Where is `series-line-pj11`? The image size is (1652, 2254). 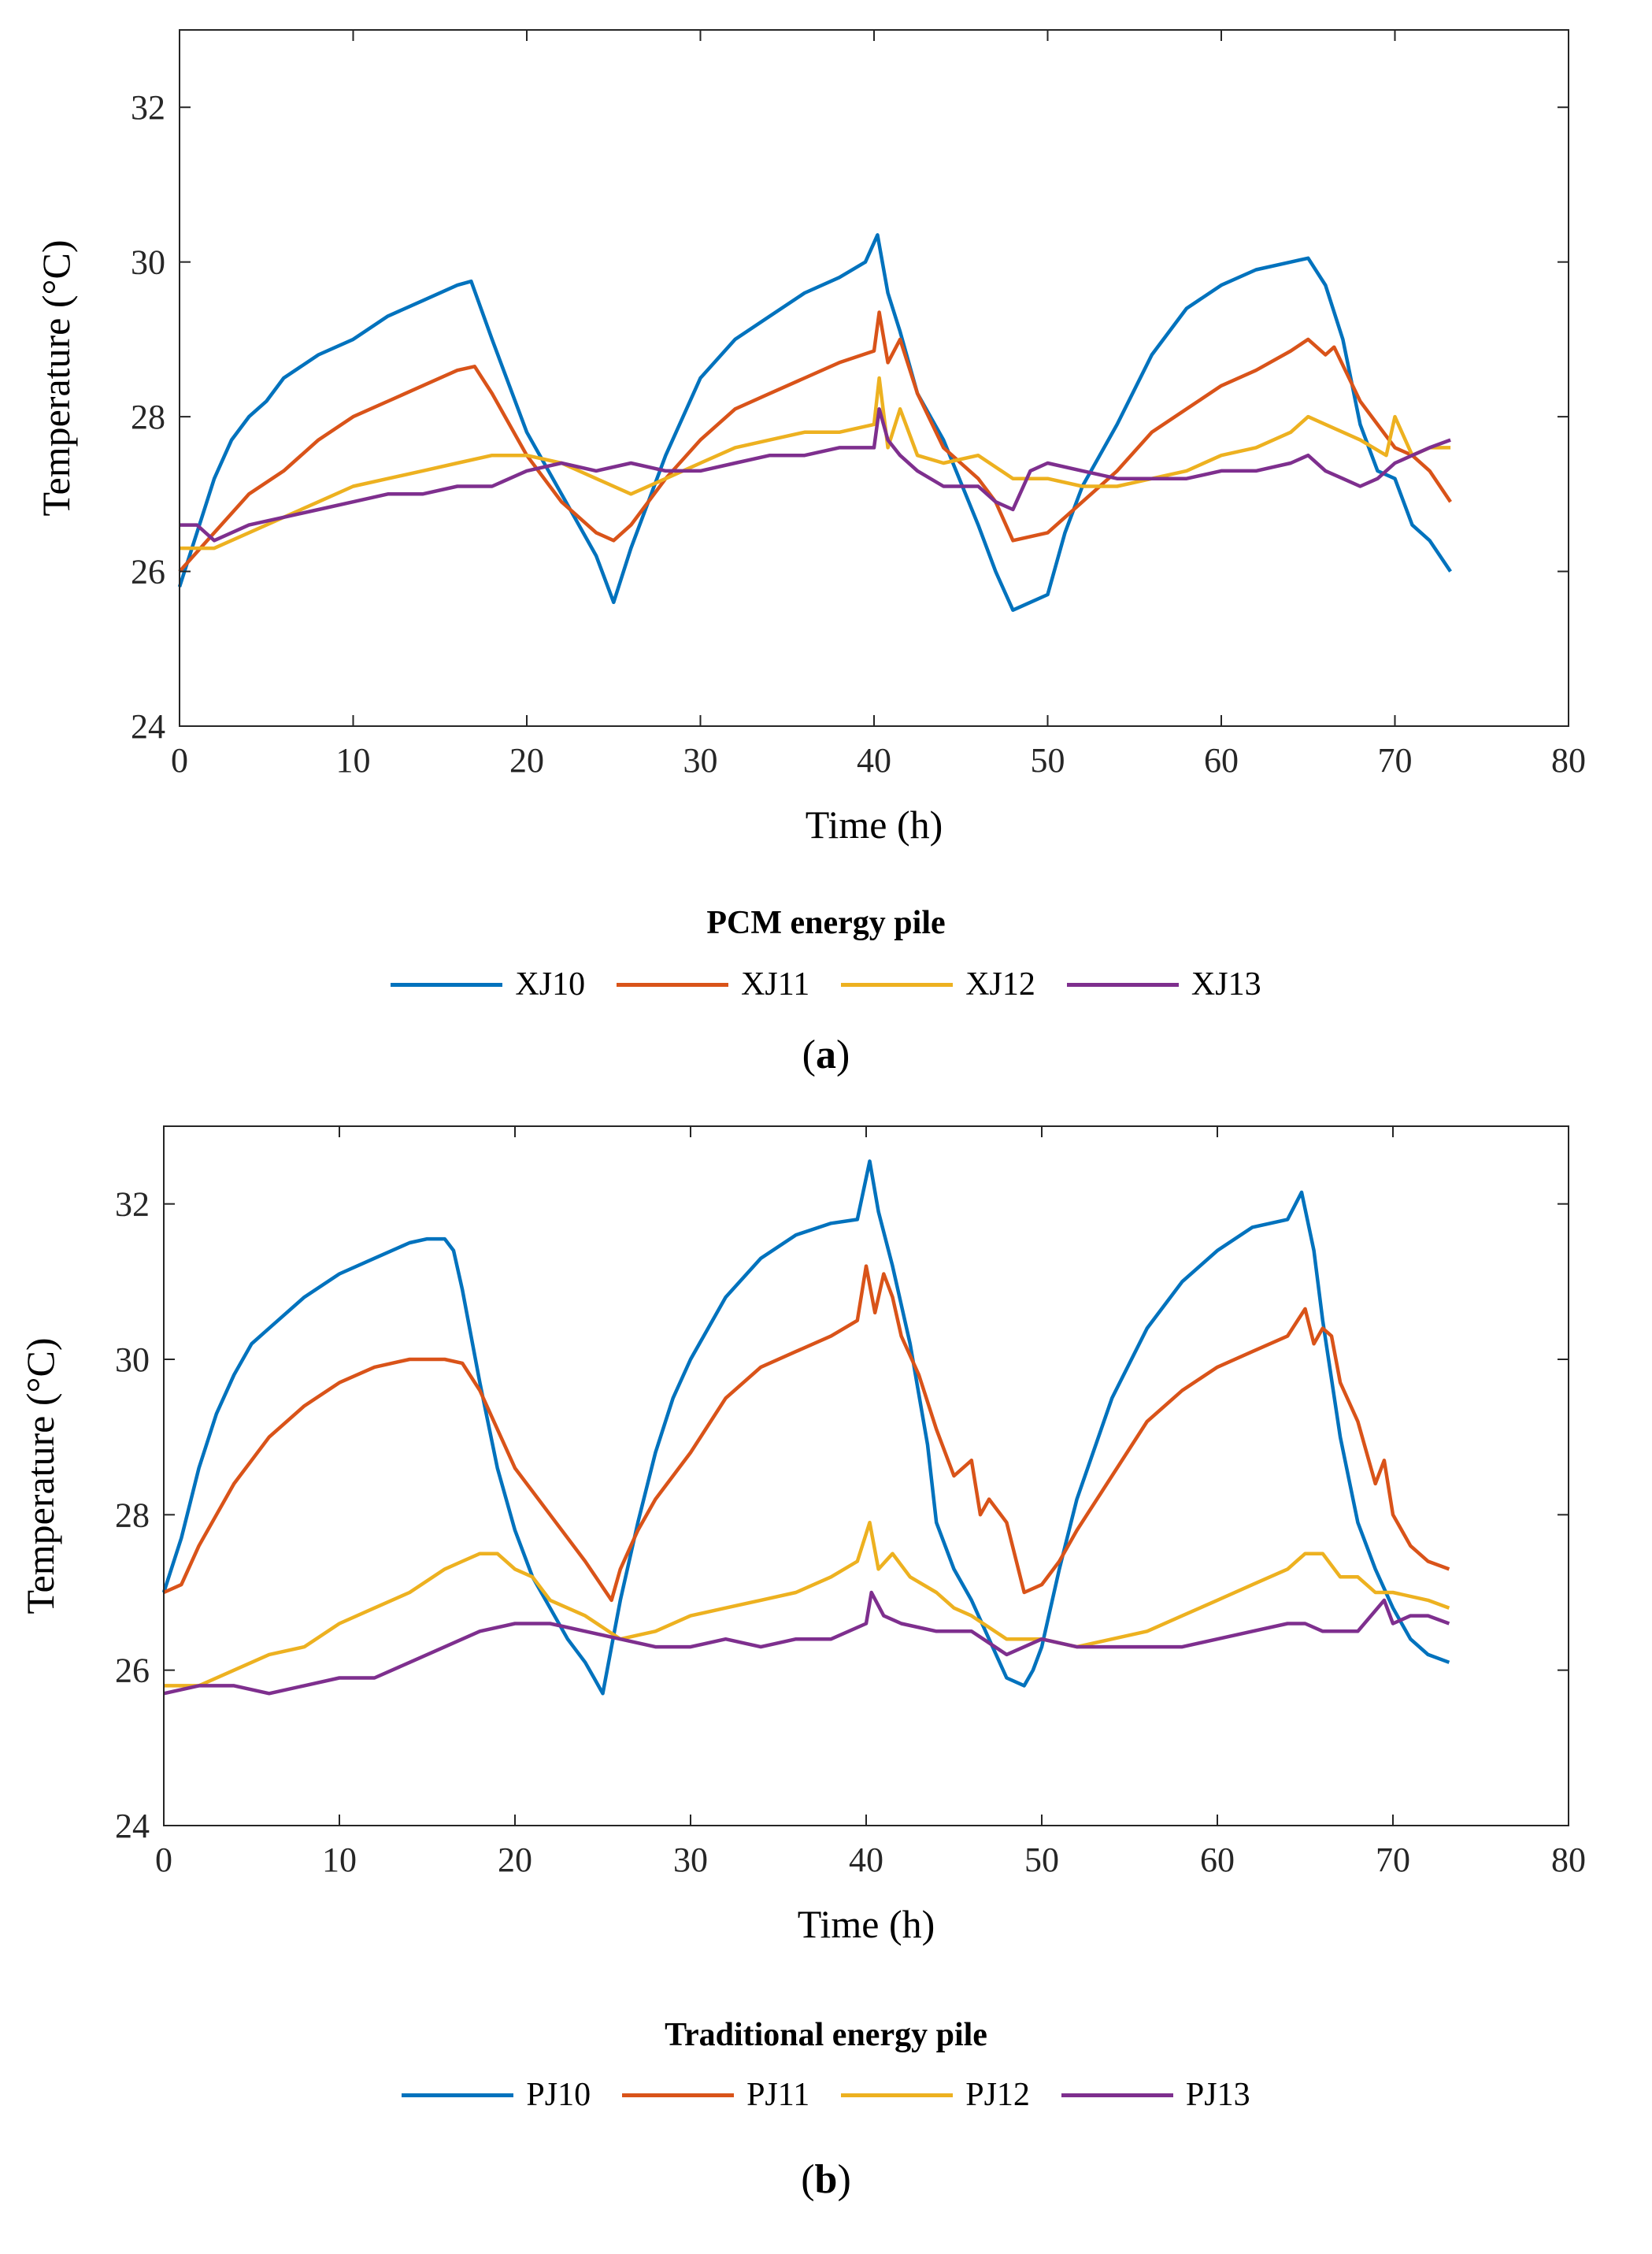
series-line-pj11 is located at coordinates (806, 1434).